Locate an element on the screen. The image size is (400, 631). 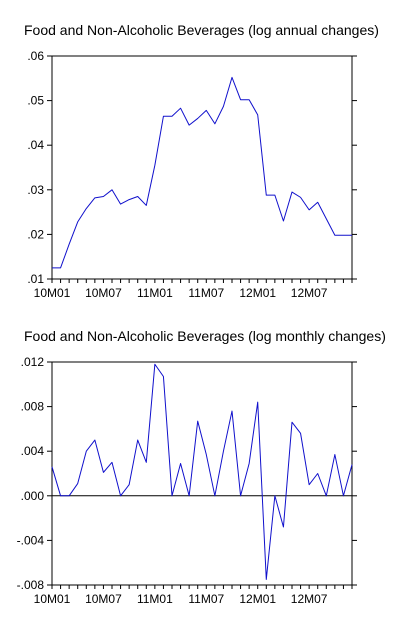
y-tick-label: .012 is located at coordinates (33, 362).